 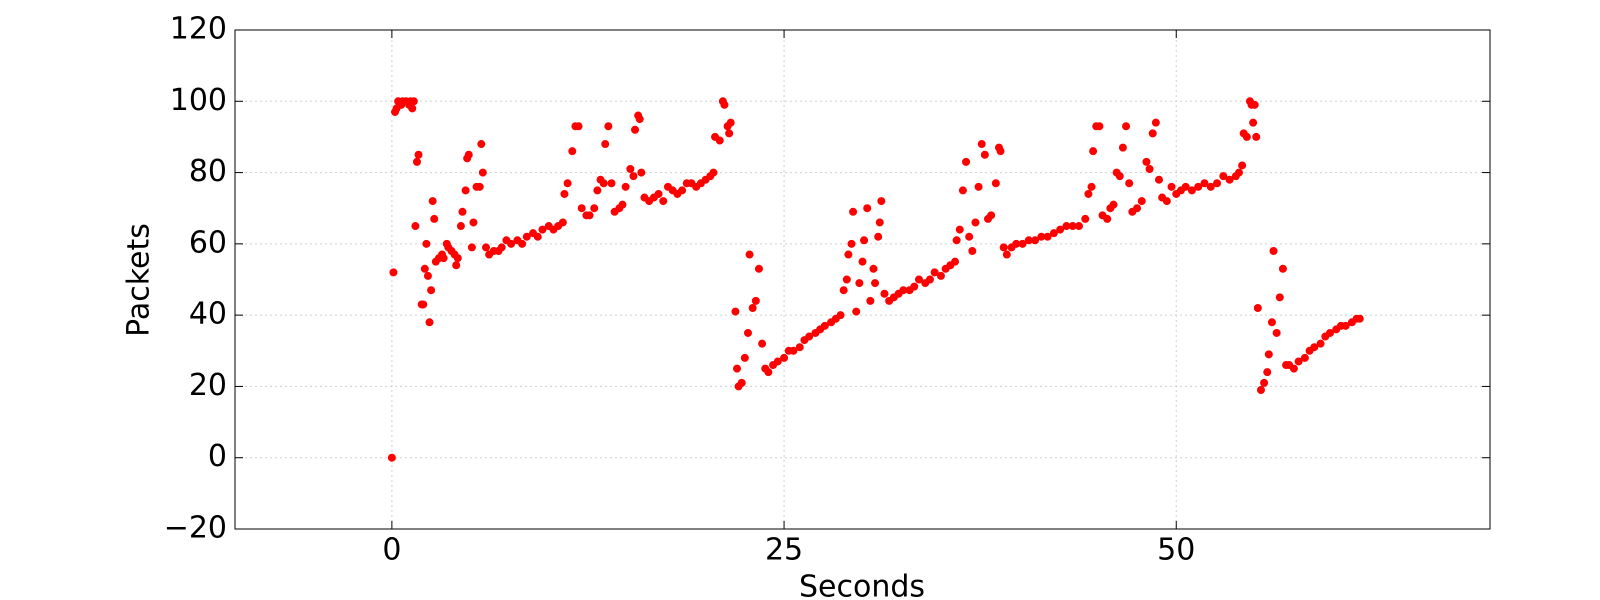 What do you see at coordinates (208, 314) in the screenshot?
I see `y-tick-label: 40` at bounding box center [208, 314].